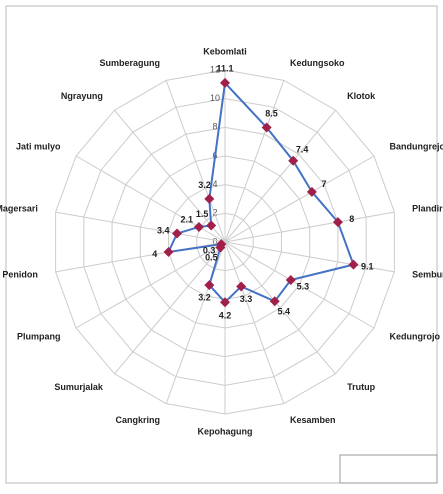 The width and height of the screenshot is (443, 494). I want to click on category-label: Bandungrejo, so click(416, 146).